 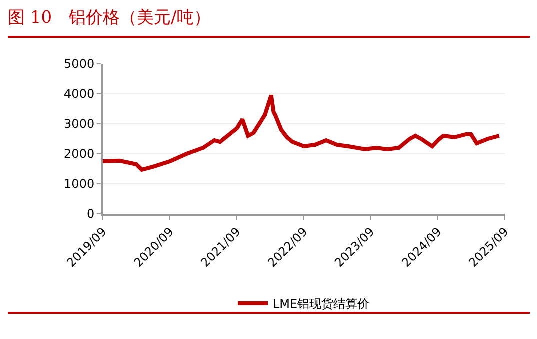 I want to click on legend-label: LME铝现货结算价, so click(x=321, y=304).